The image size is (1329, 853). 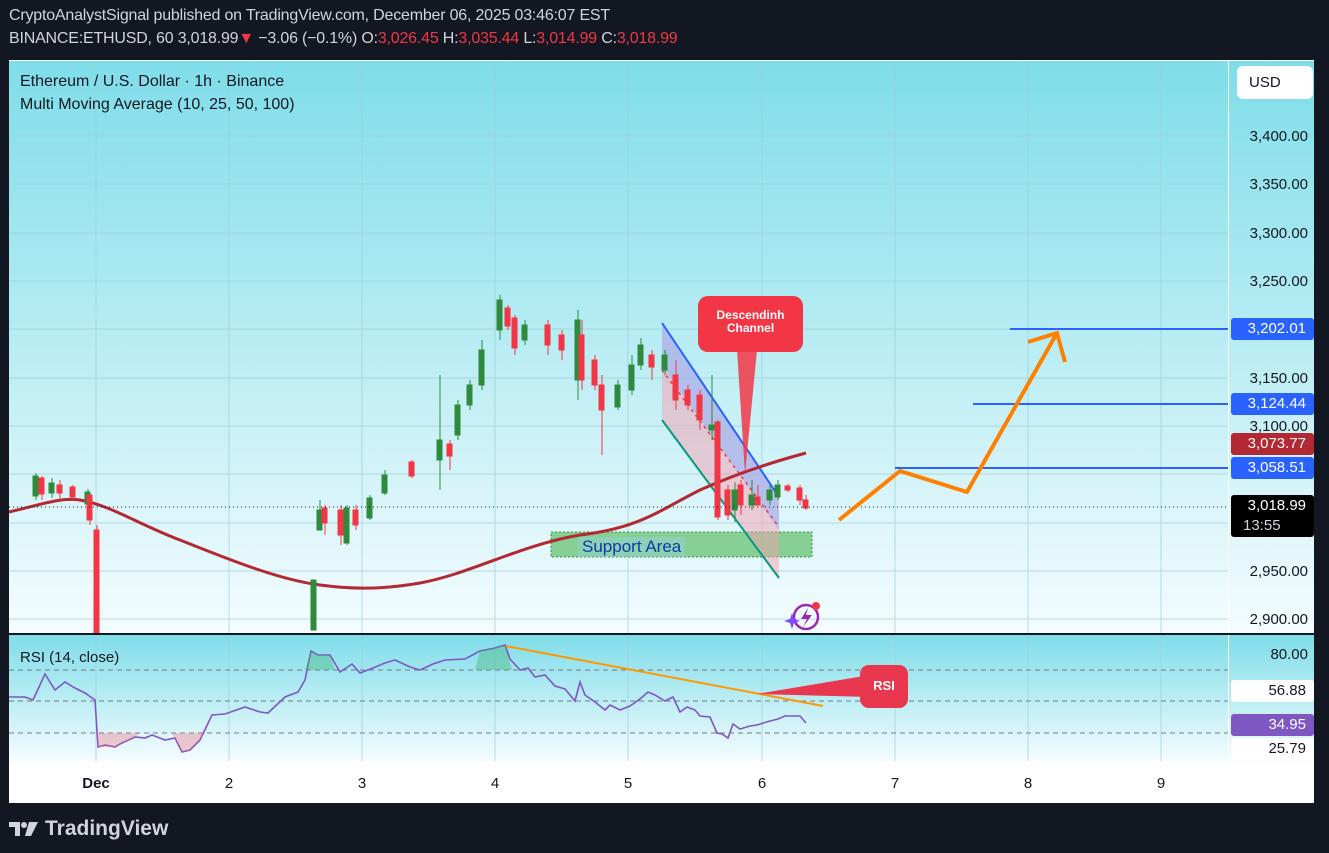 What do you see at coordinates (632, 547) in the screenshot?
I see `support-area-label: Support Area` at bounding box center [632, 547].